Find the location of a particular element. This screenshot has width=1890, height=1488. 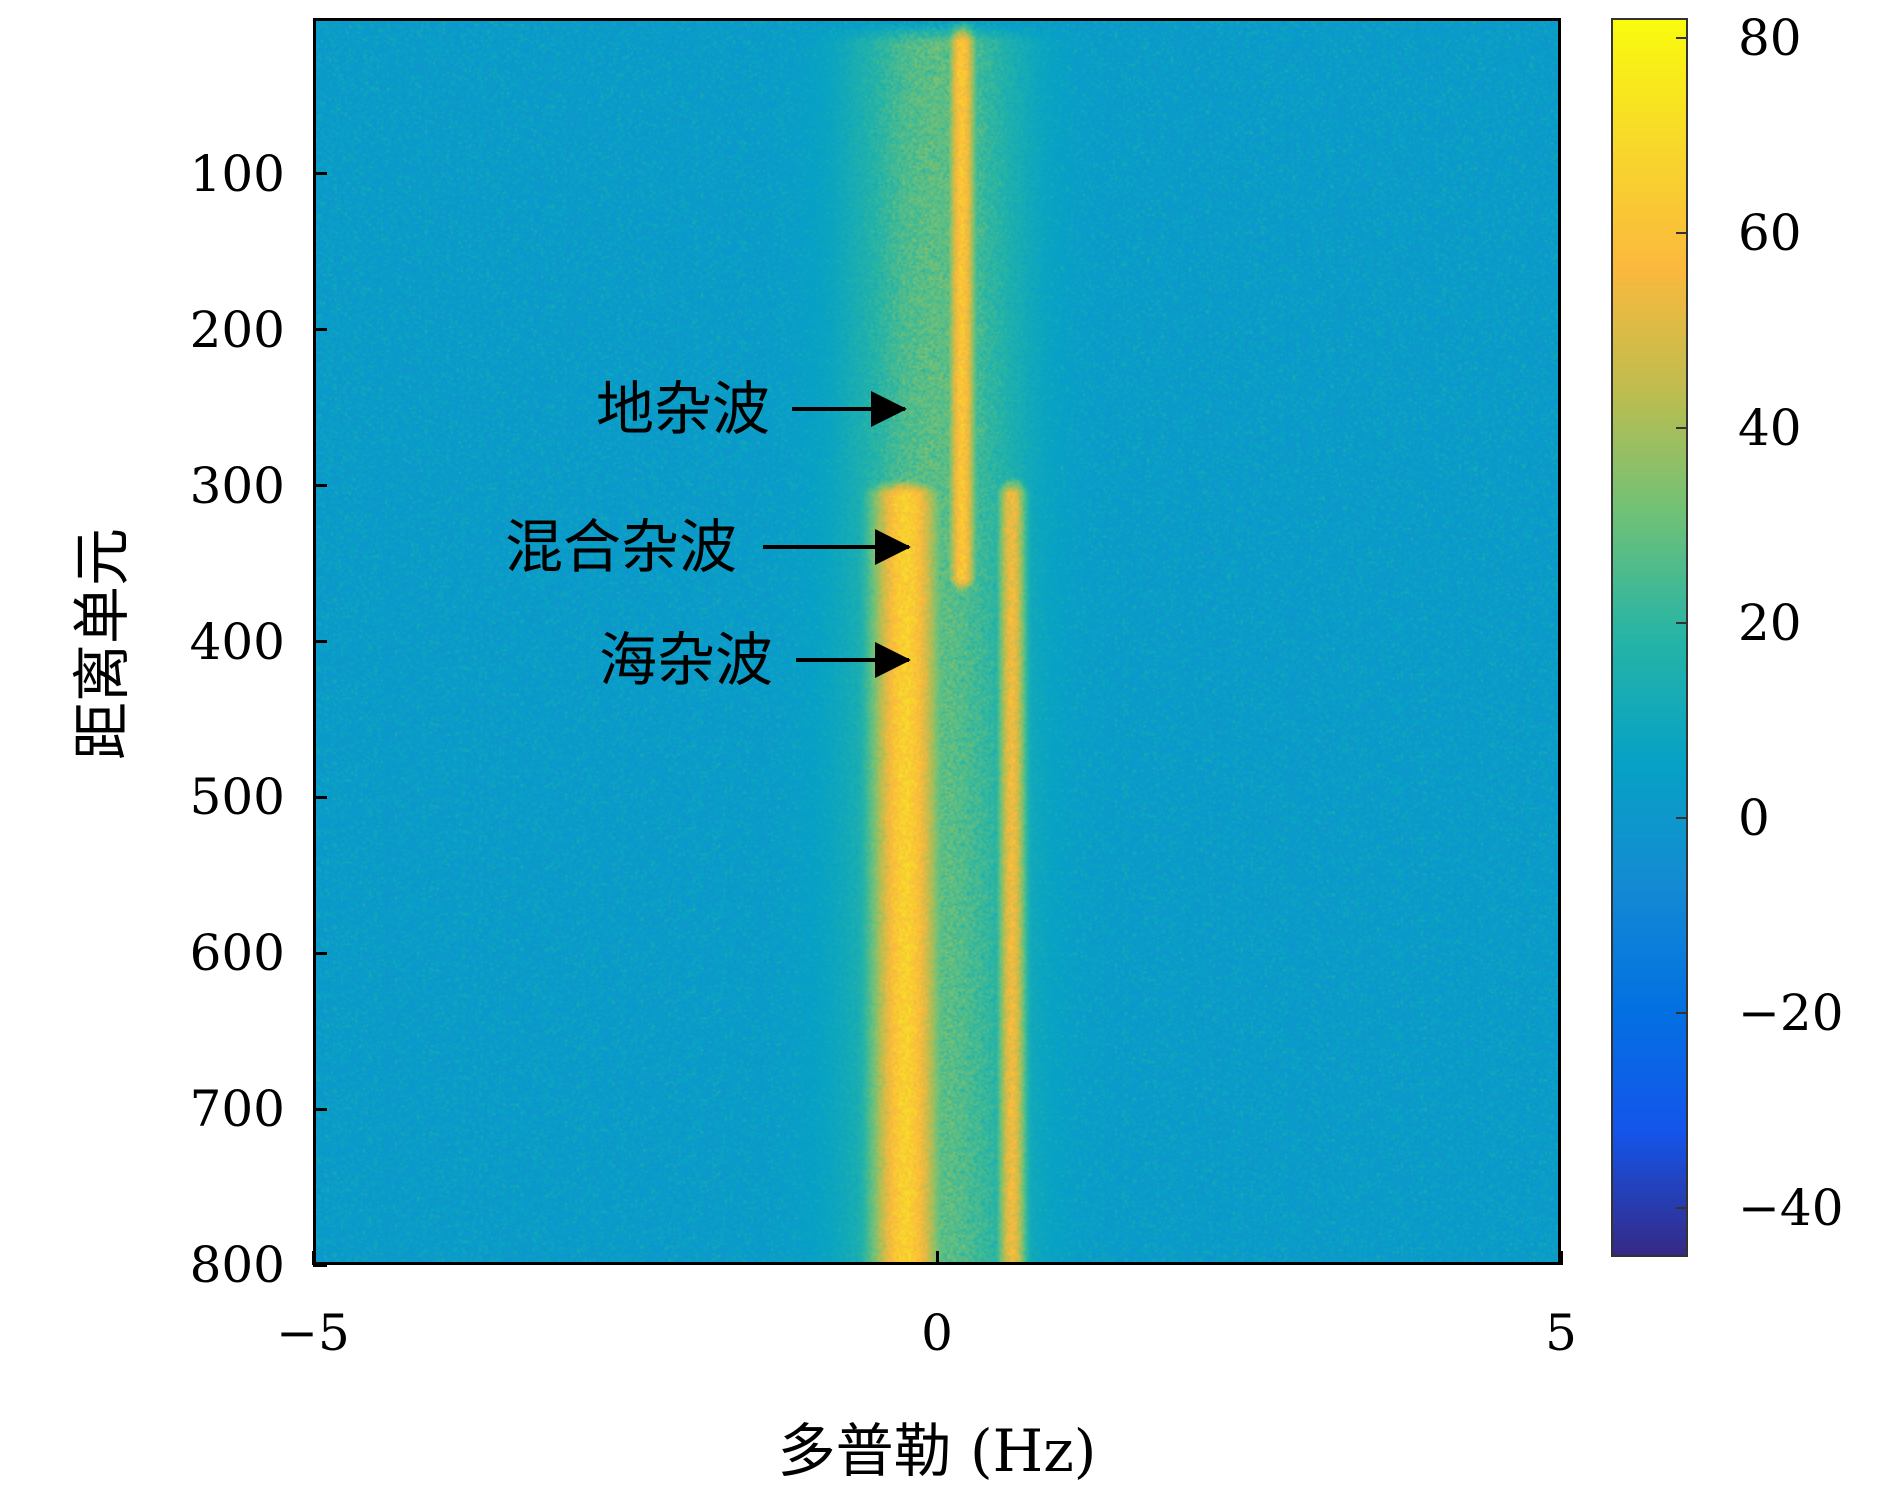

y-axis-label: 距离单元 is located at coordinates (102, 644).